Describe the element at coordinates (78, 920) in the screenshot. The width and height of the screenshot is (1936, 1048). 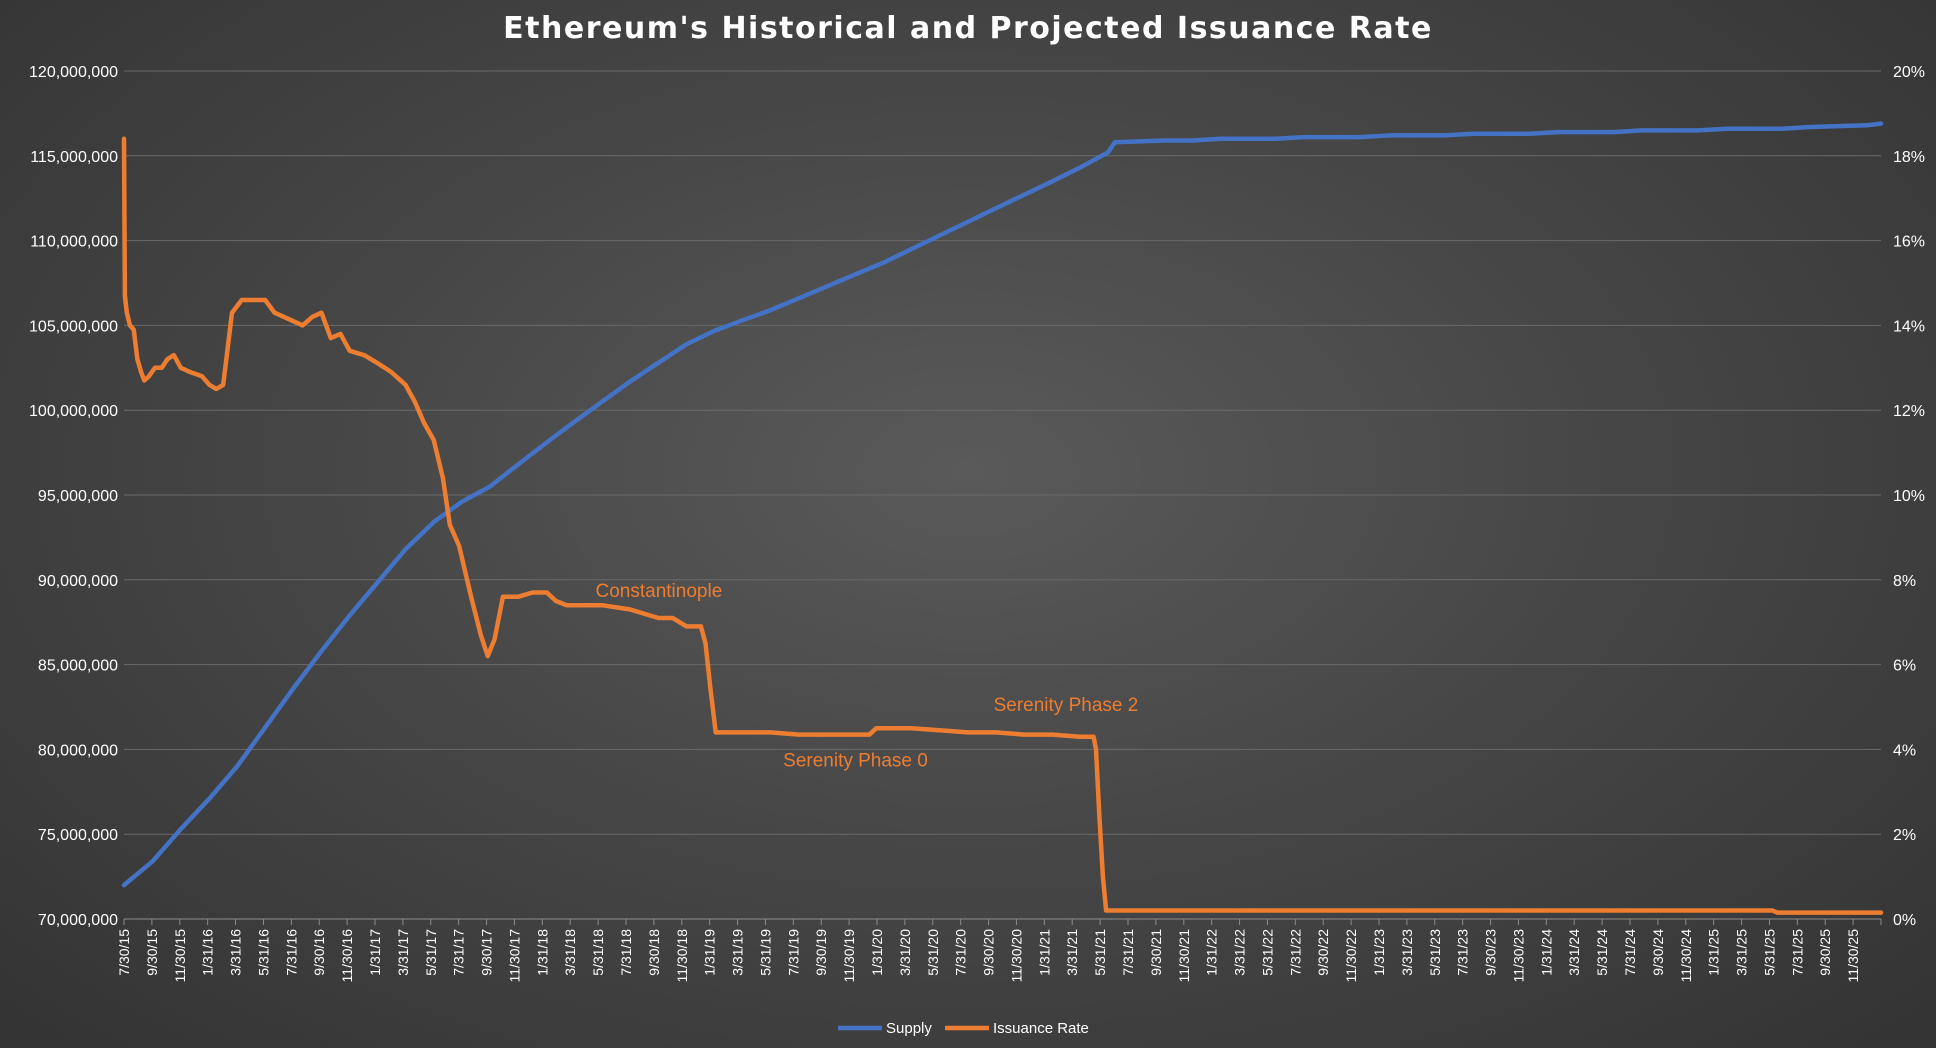
I see `left-tick-label: 70,000,000` at that location.